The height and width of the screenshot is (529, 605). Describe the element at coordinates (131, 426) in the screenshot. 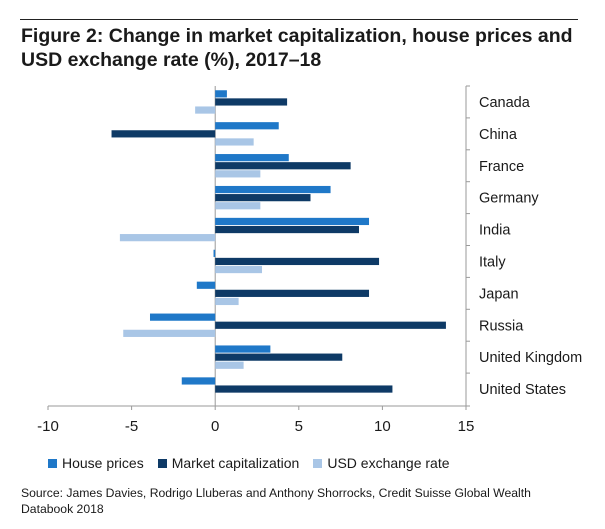

I see `x-tick-label: -5` at that location.